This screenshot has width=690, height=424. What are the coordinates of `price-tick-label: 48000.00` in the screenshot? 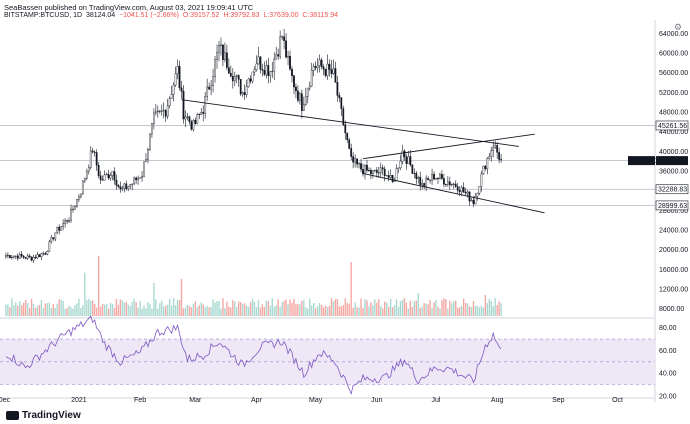 It's located at (673, 113).